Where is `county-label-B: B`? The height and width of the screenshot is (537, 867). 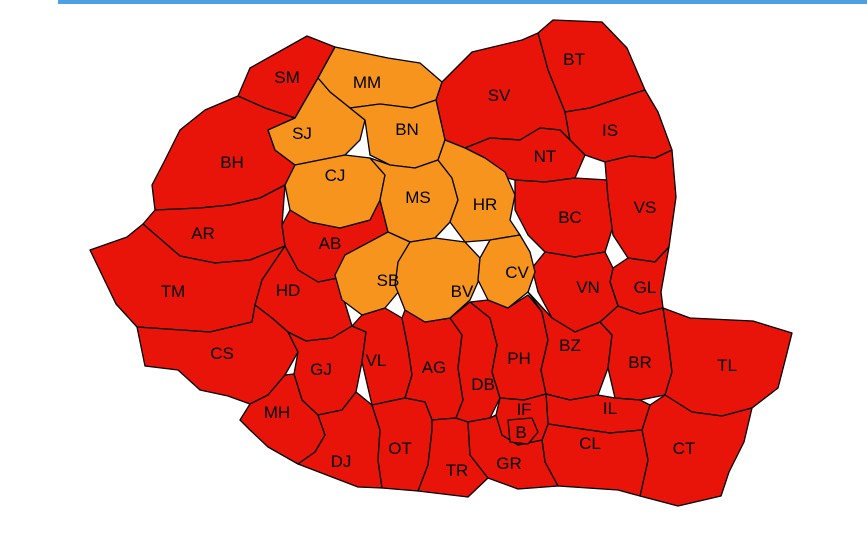 county-label-B: B is located at coordinates (520, 432).